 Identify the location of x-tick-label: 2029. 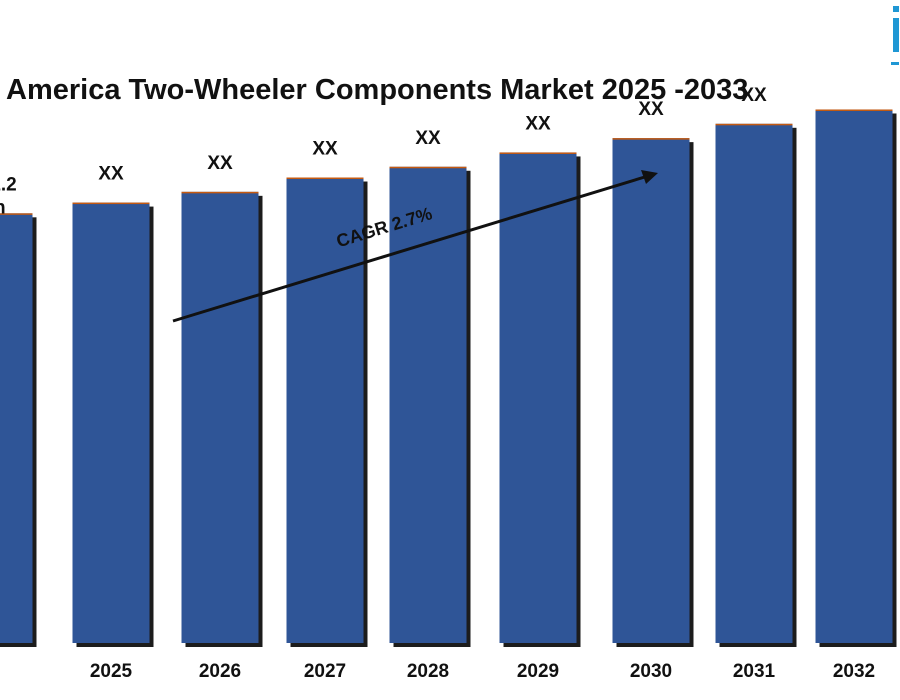
(538, 671).